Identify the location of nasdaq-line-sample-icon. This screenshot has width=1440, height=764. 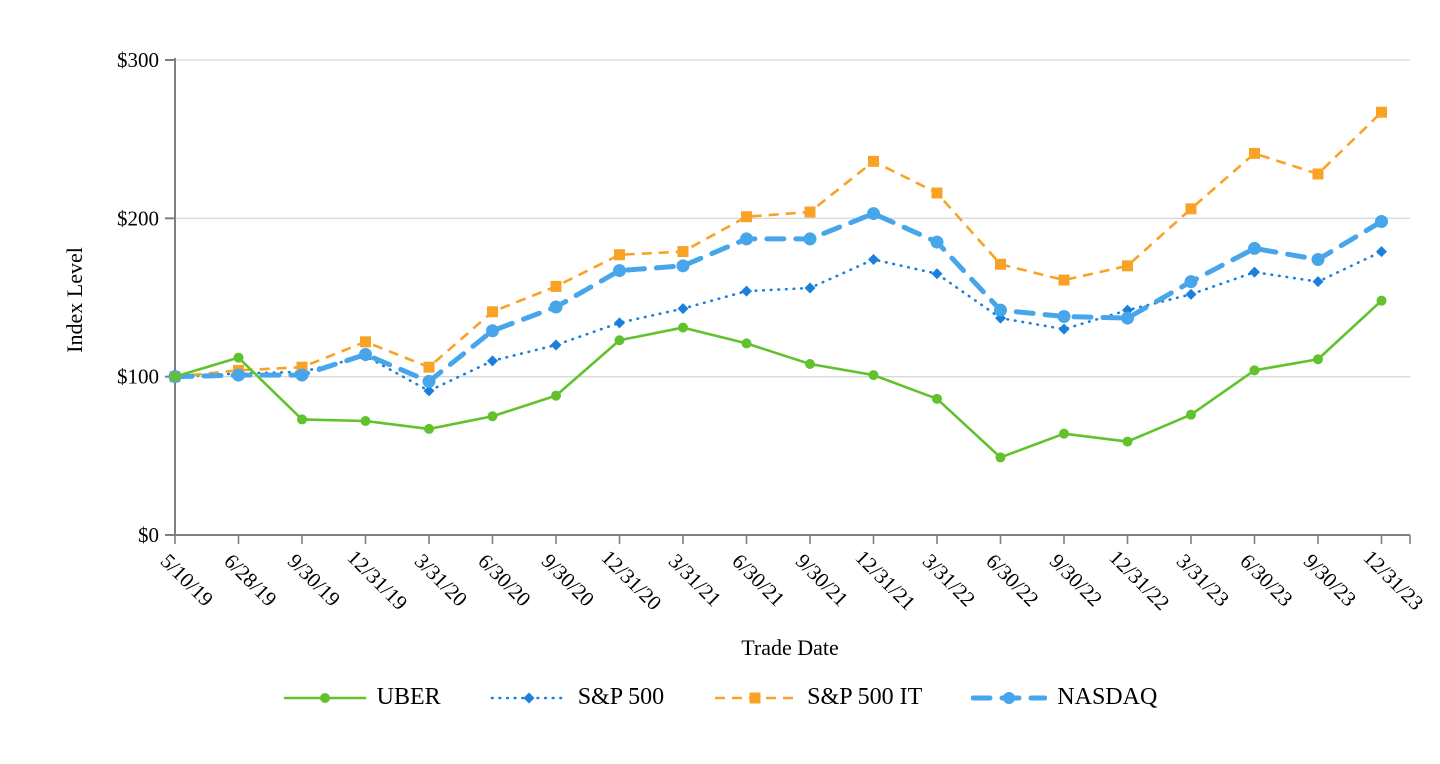
(1009, 697).